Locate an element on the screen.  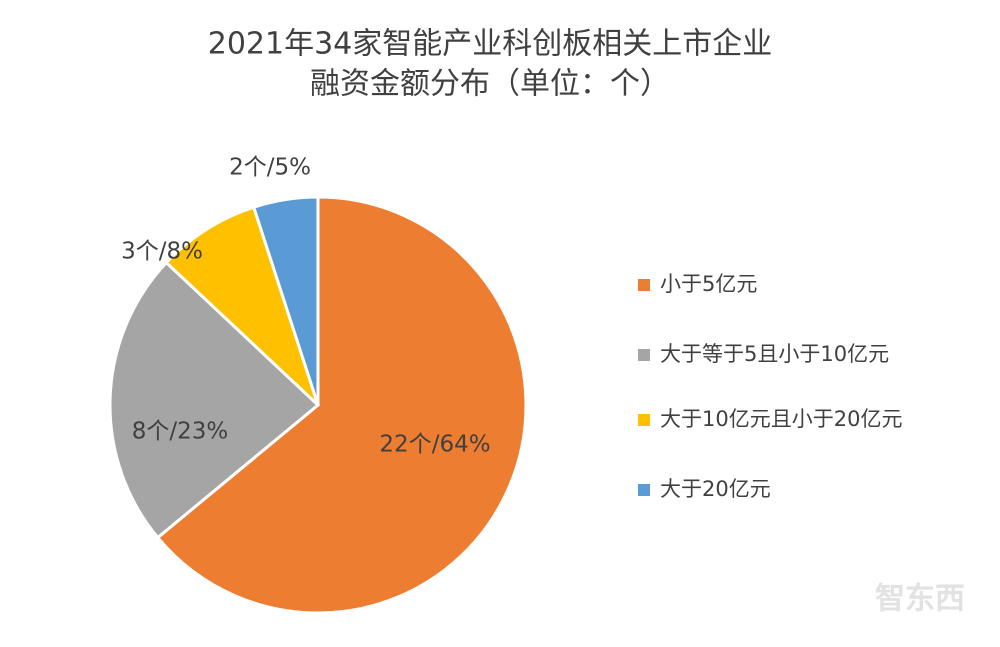
data-label: 3个/8% is located at coordinates (162, 252).